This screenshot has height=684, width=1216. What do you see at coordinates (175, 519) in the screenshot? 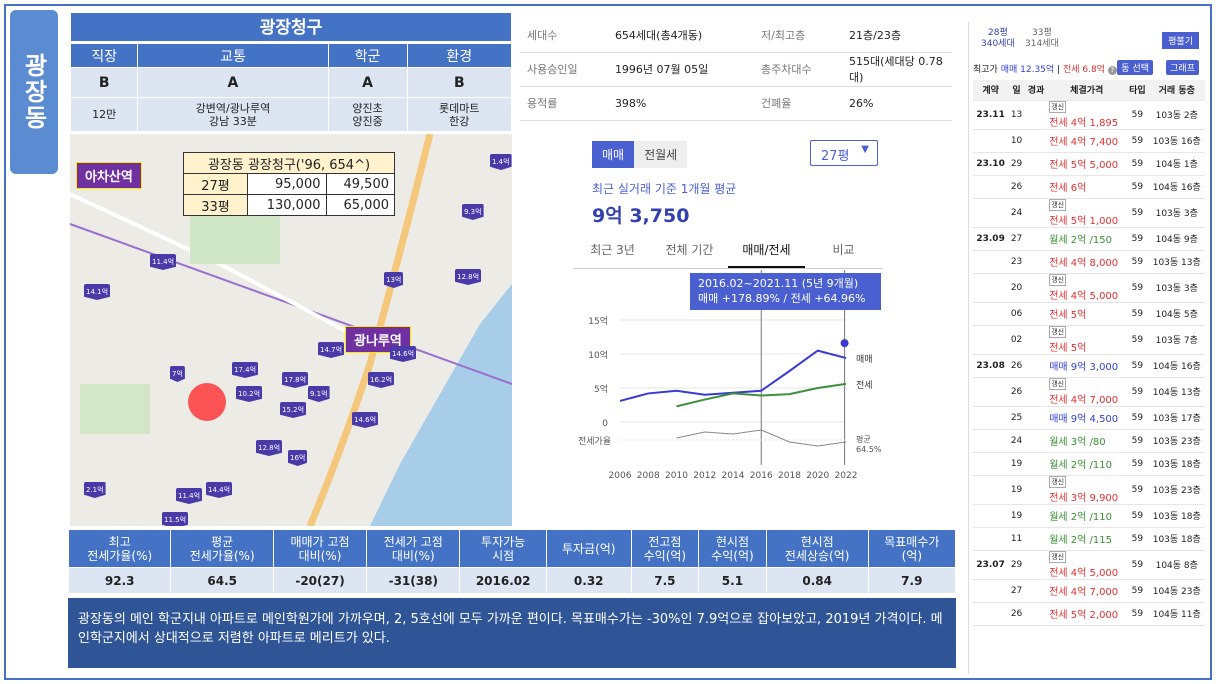
I see `map-pin: 11.5억` at bounding box center [175, 519].